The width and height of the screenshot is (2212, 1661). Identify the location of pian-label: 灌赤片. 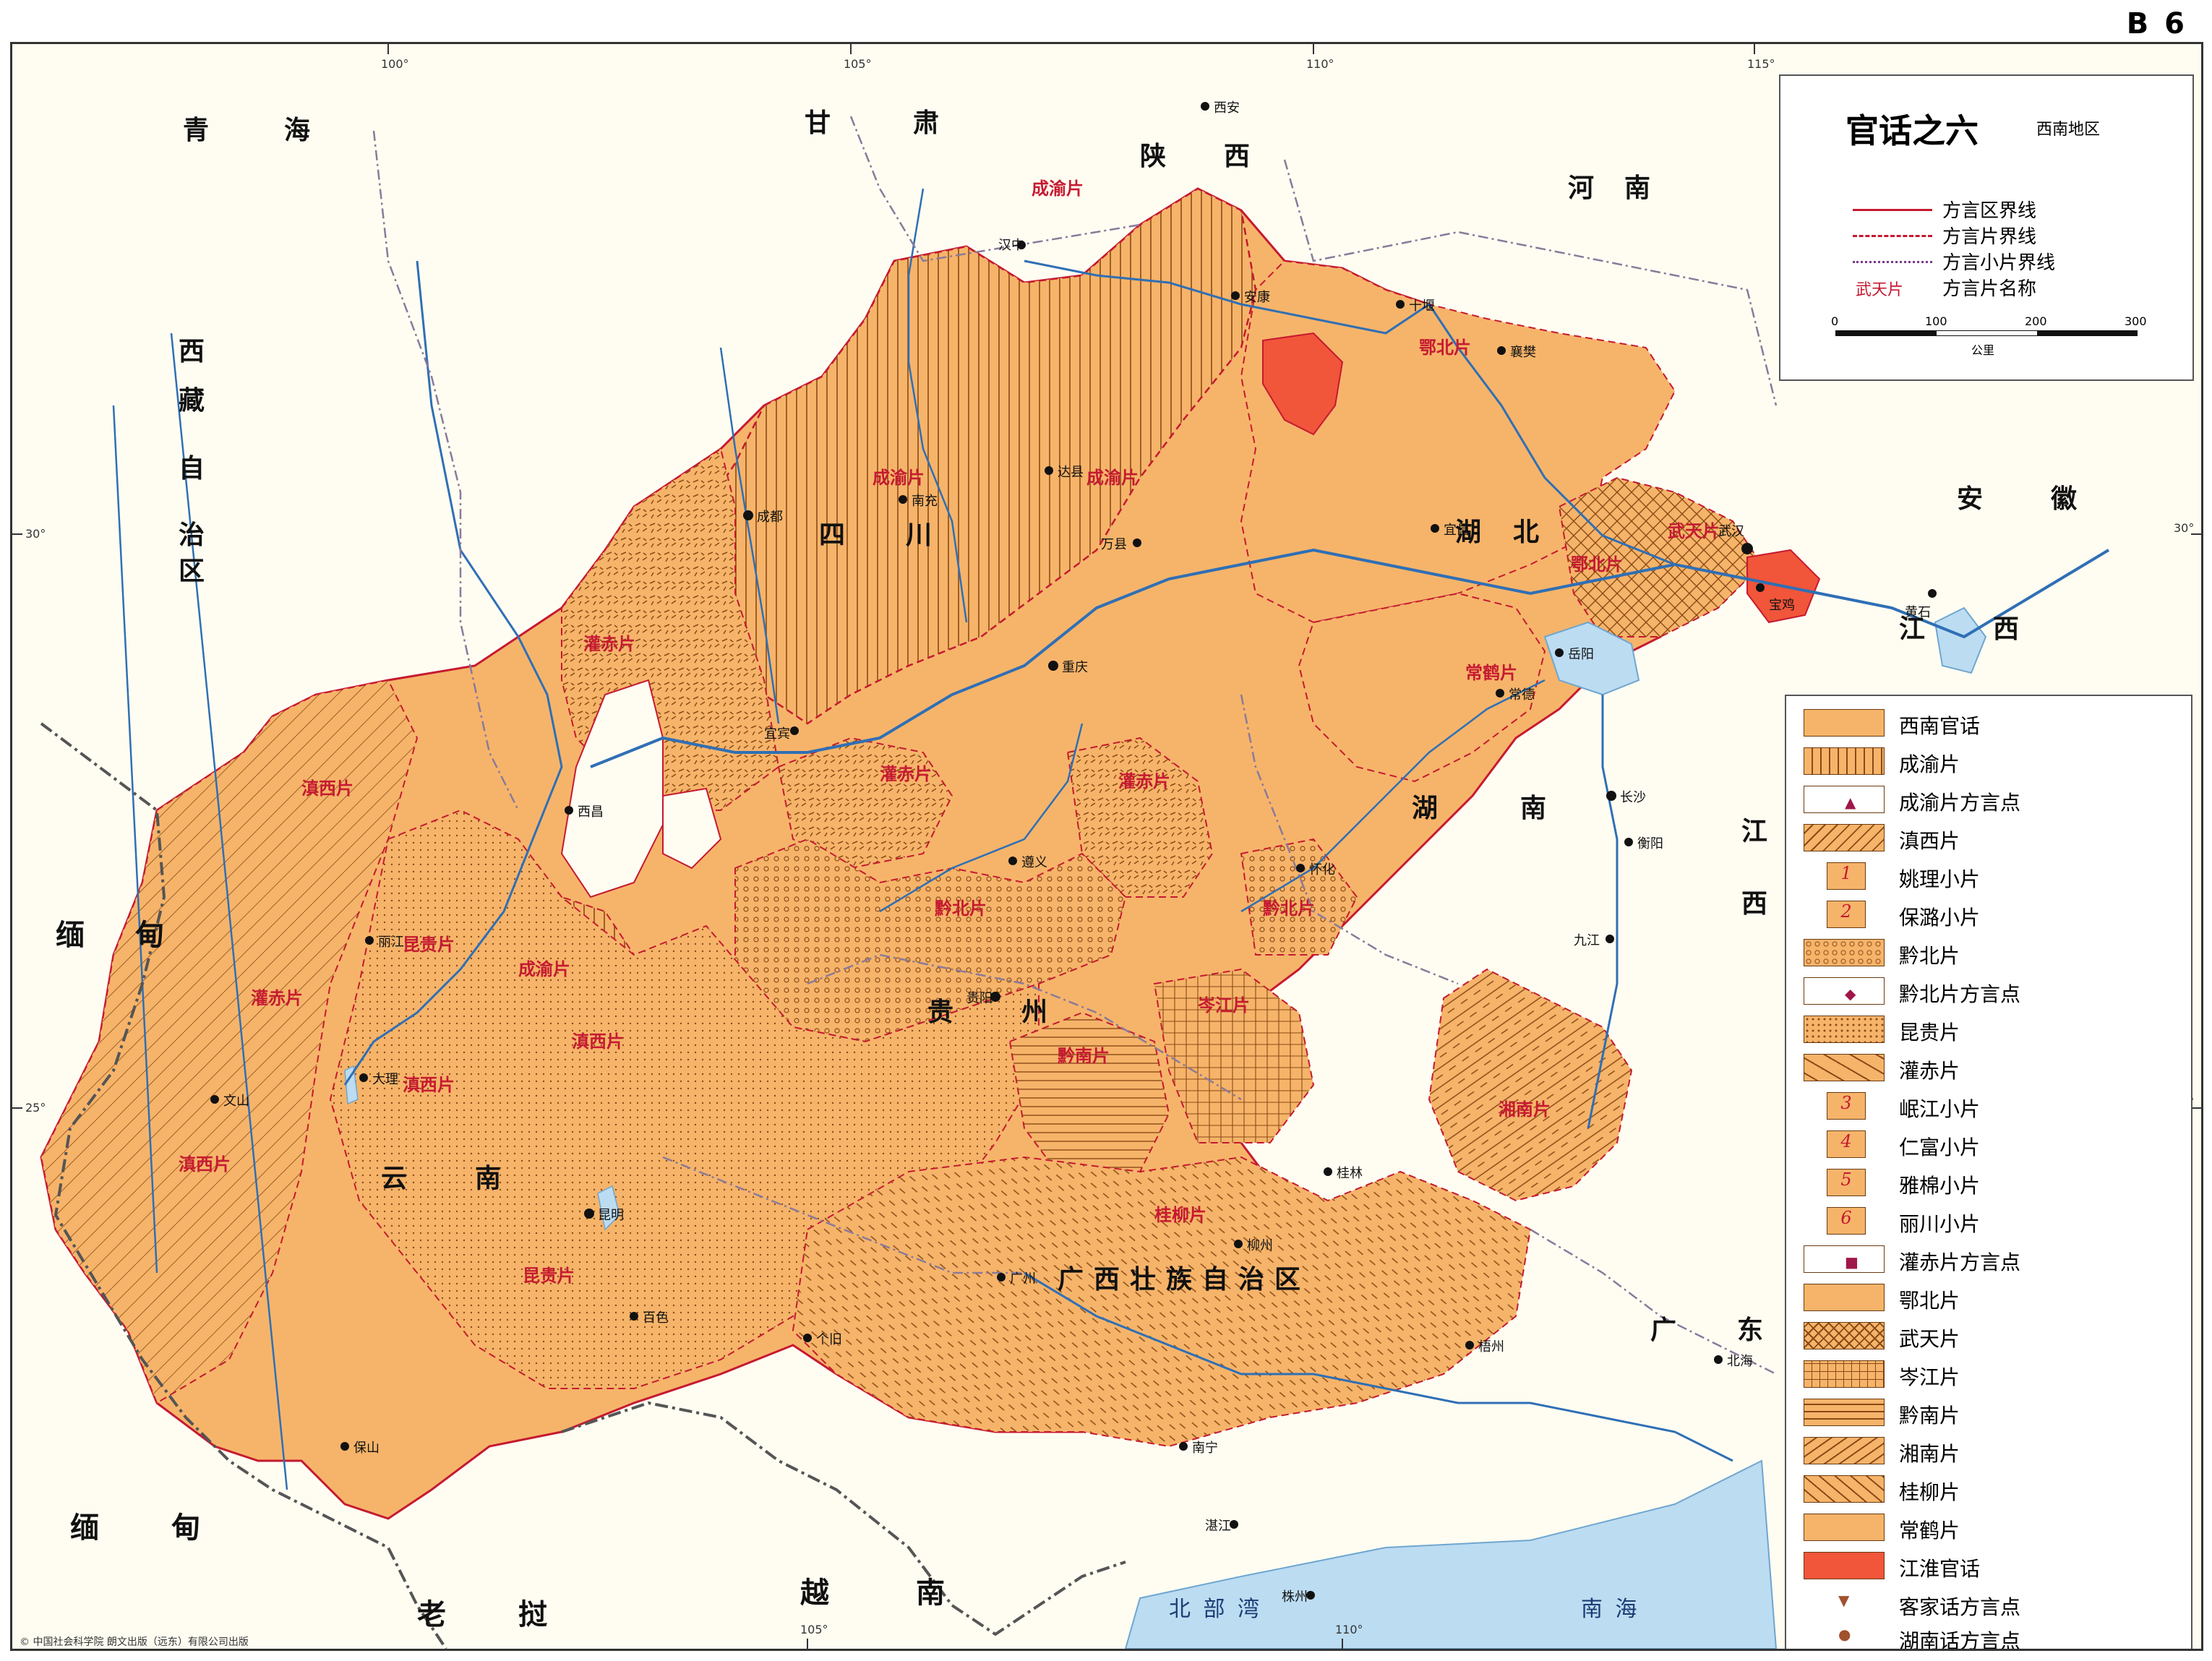
(277, 998).